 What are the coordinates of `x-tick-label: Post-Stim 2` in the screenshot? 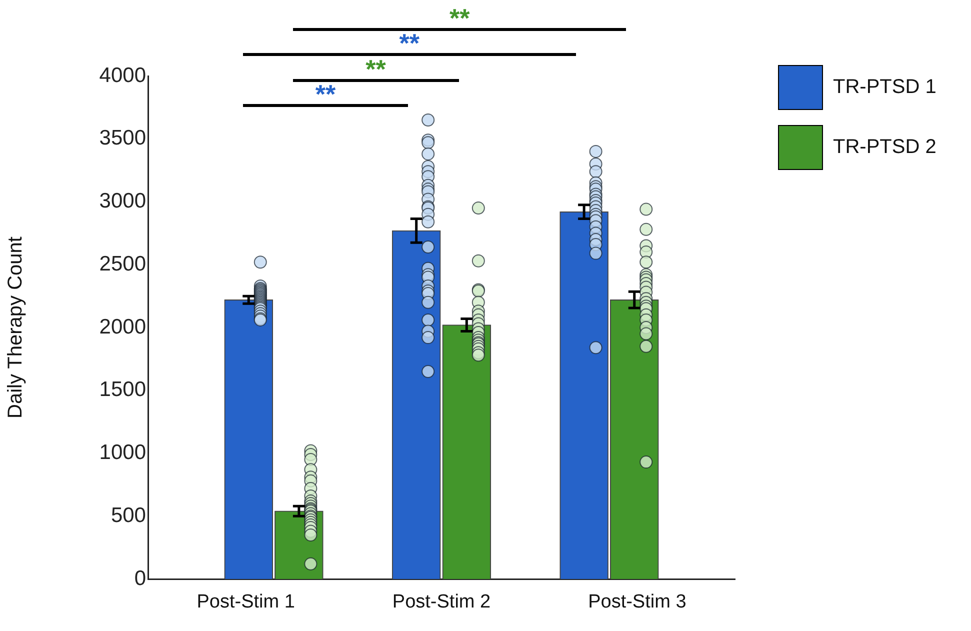 It's located at (441, 602).